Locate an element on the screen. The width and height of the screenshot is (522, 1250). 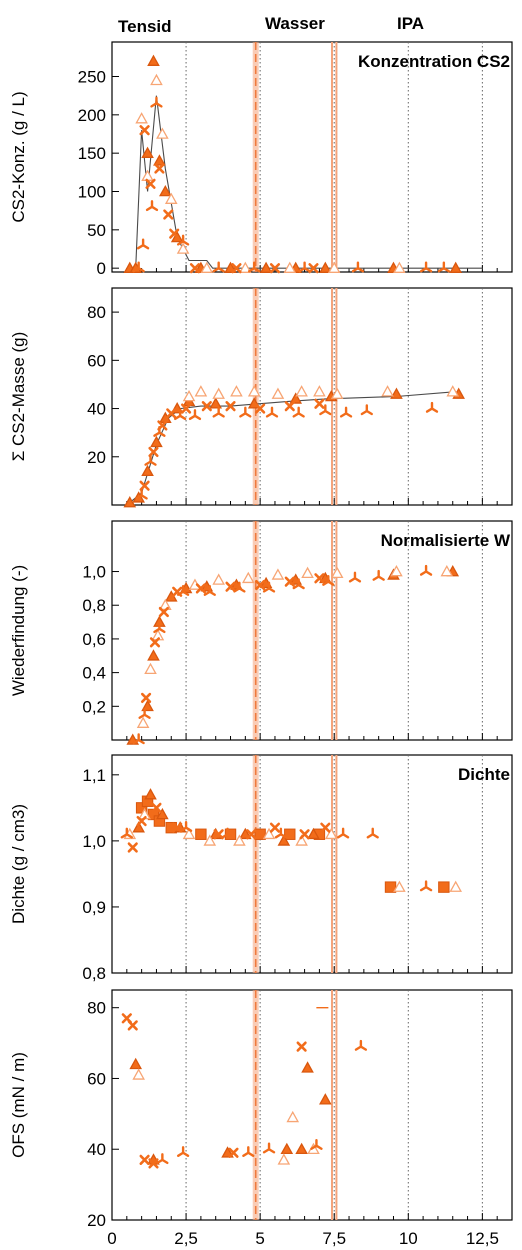
series-square-filled is located at coordinates (292, 844).